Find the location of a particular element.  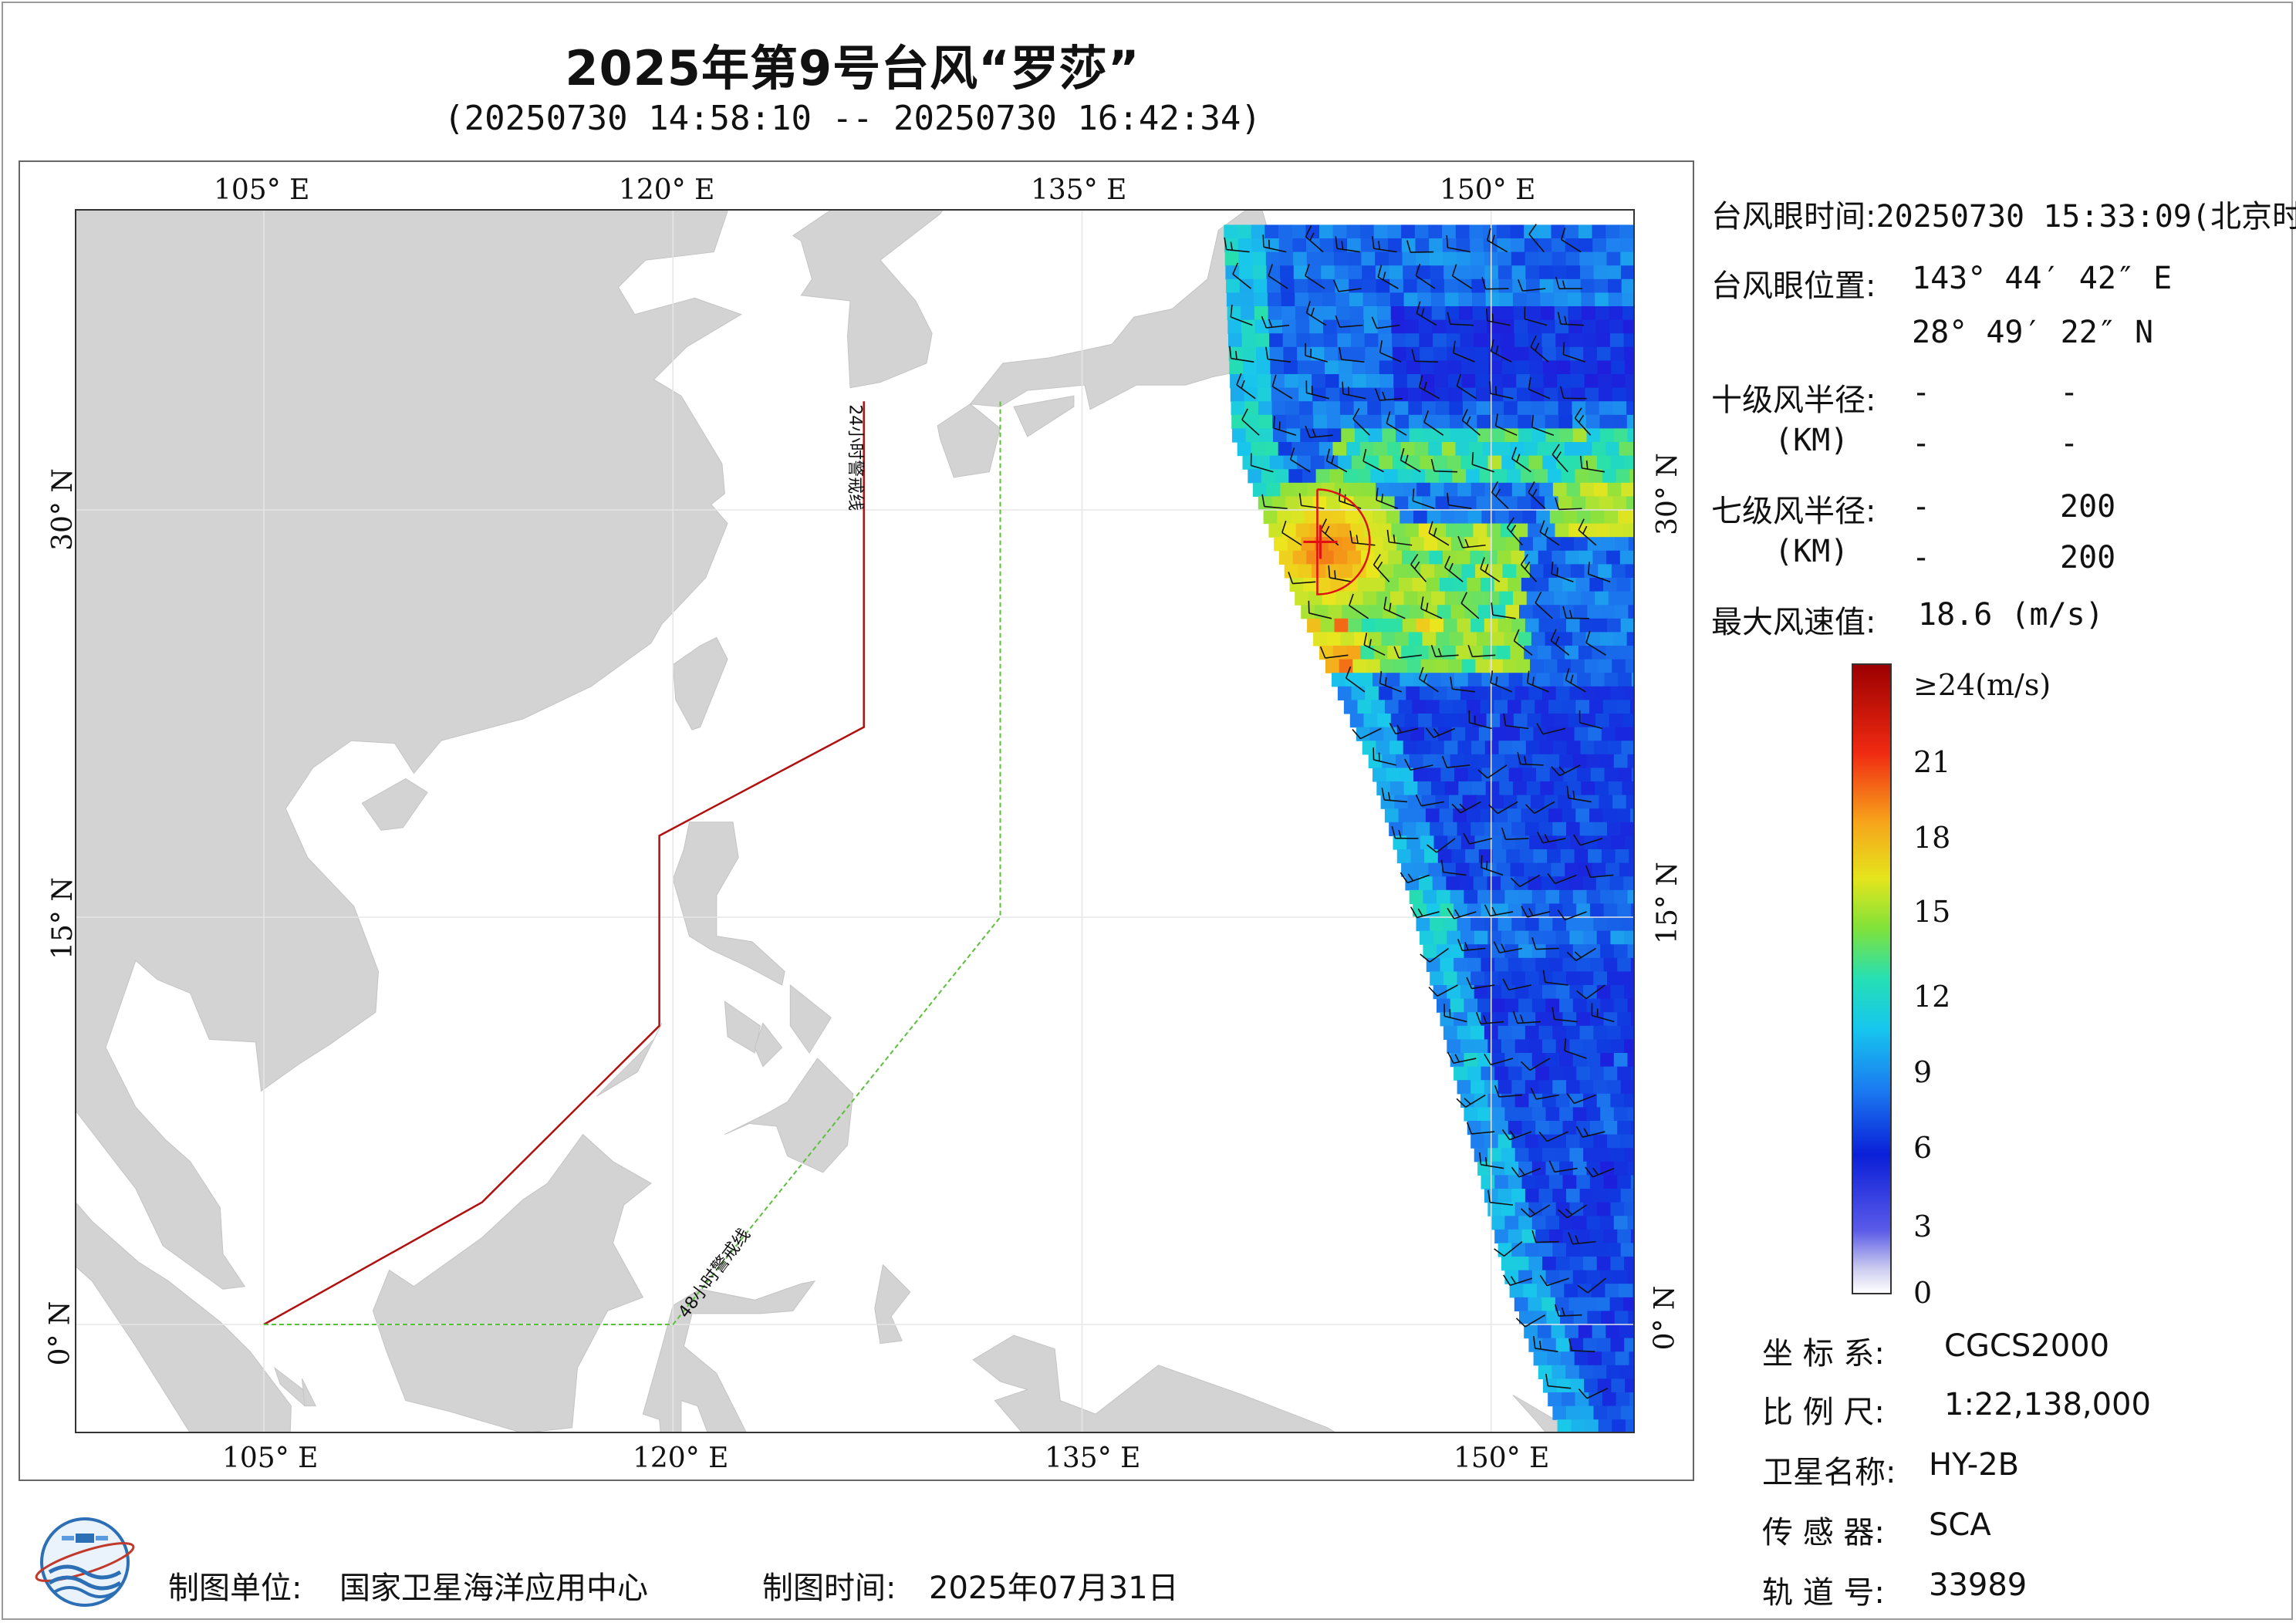

date-value: 2025年07月31日 is located at coordinates (1054, 1588).